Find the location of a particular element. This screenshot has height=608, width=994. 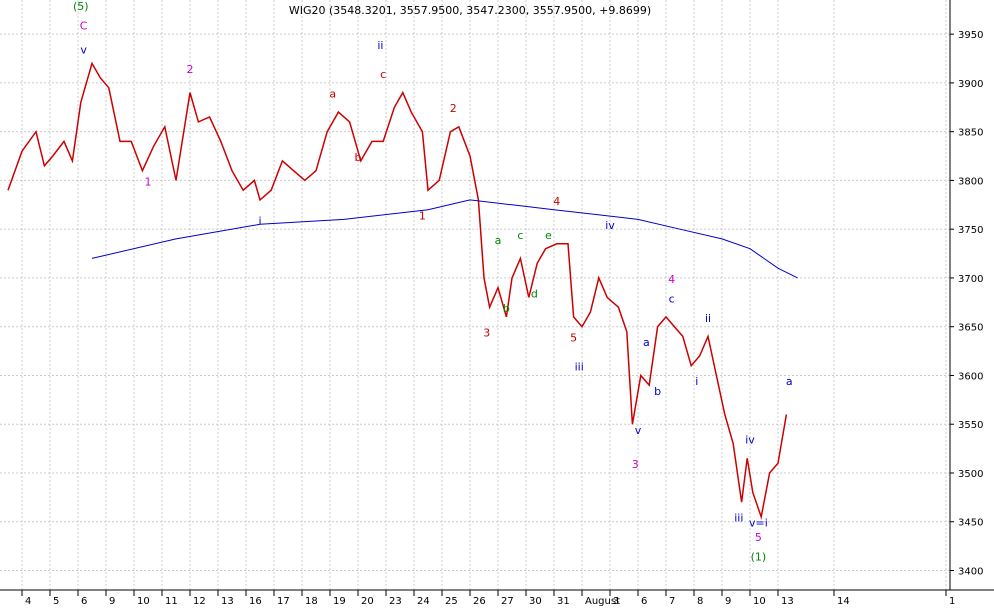

annotation-10: 1 is located at coordinates (422, 215).